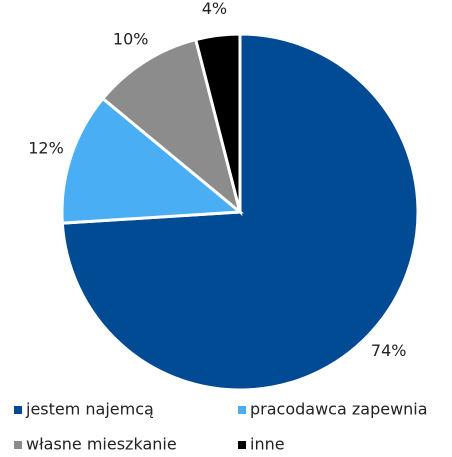 This screenshot has height=457, width=452. What do you see at coordinates (339, 409) in the screenshot?
I see `legend-label: pracodawca zapewnia` at bounding box center [339, 409].